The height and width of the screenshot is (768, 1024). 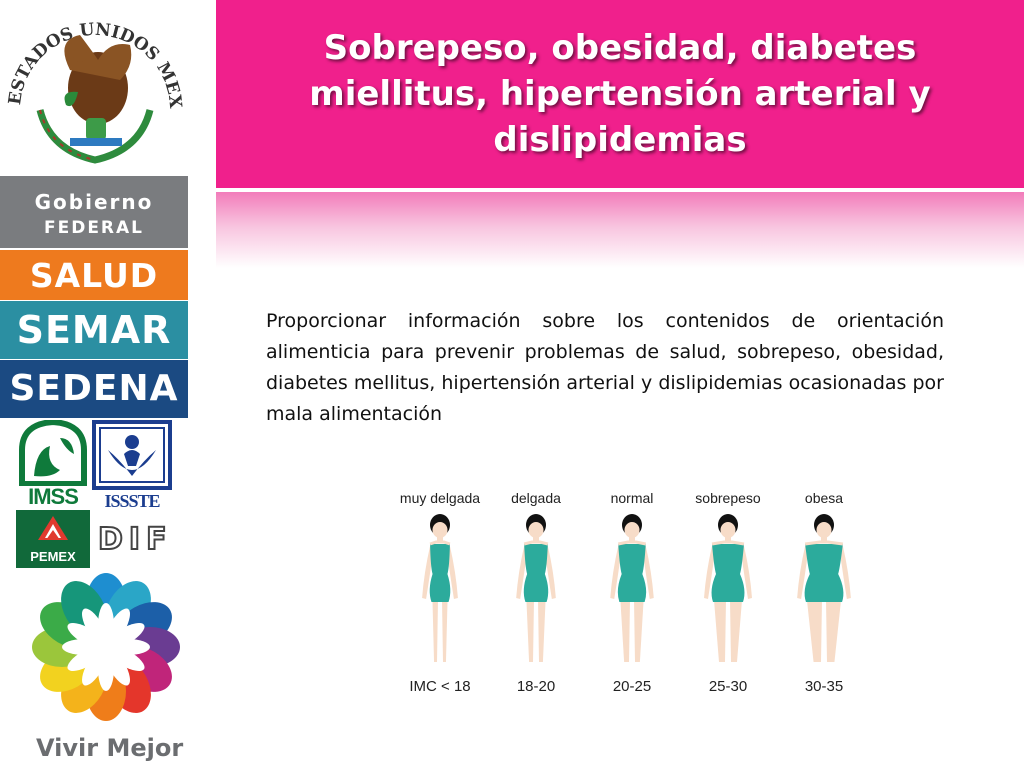 I want to click on pemex-emblem-icon, so click(x=53, y=528).